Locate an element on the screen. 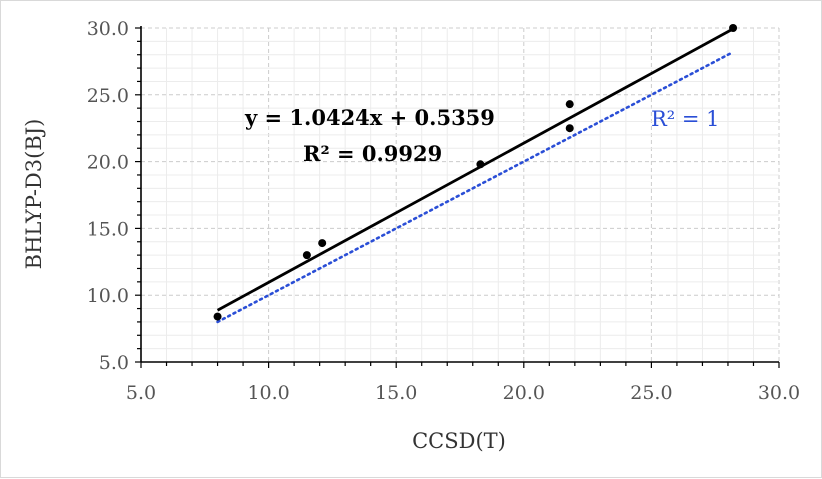 The width and height of the screenshot is (822, 479). x-axis-title: CCSD(T) is located at coordinates (459, 441).